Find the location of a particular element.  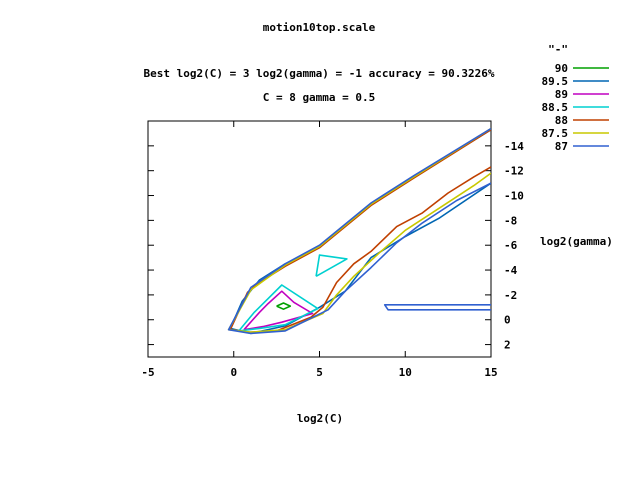

legend-label: 89 is located at coordinates (561, 94).